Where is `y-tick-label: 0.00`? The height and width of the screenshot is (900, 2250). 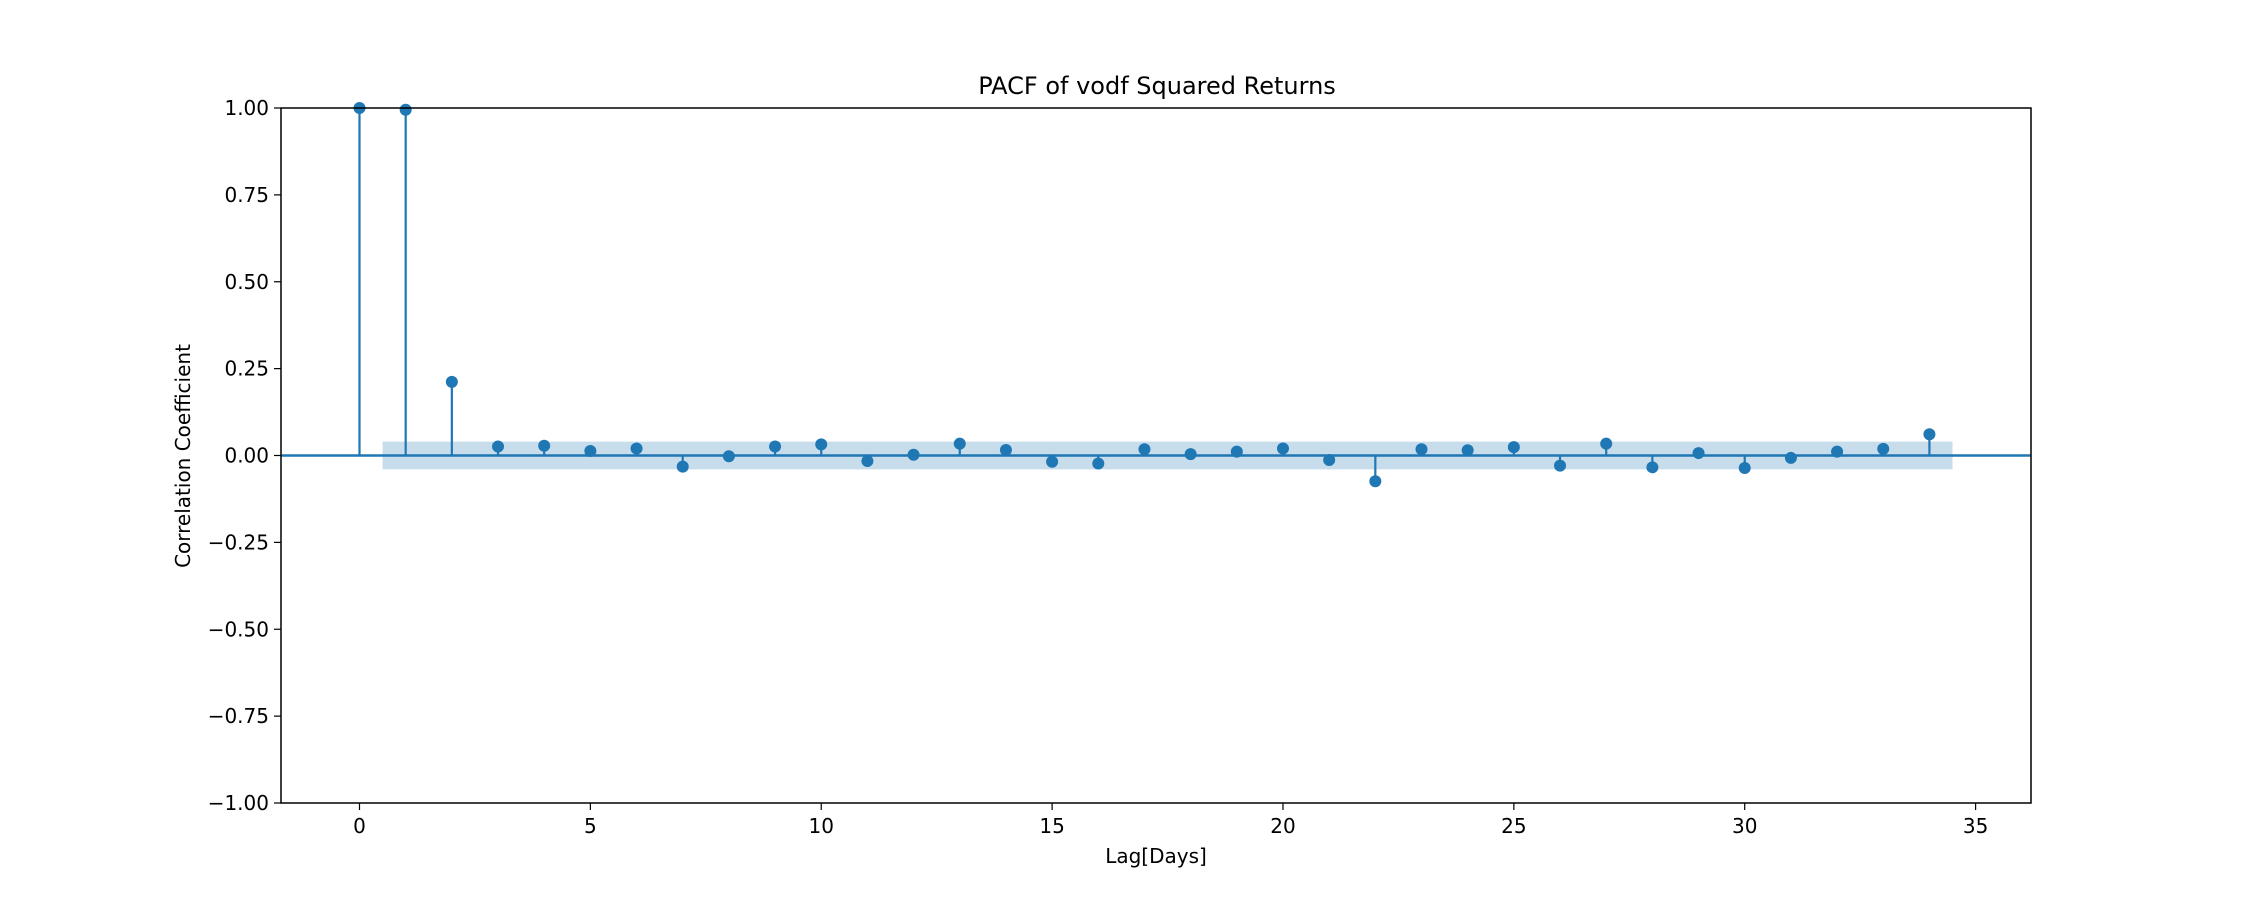 y-tick-label: 0.00 is located at coordinates (246, 456).